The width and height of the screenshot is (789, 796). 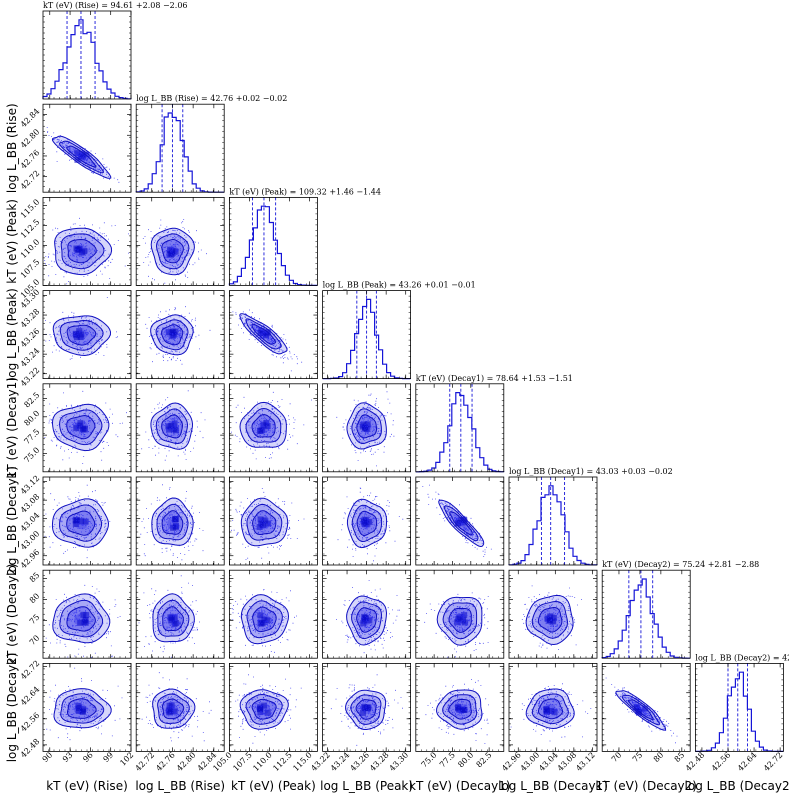 What do you see at coordinates (773, 761) in the screenshot?
I see `x-tick-label-7-3: 42.72` at bounding box center [773, 761].